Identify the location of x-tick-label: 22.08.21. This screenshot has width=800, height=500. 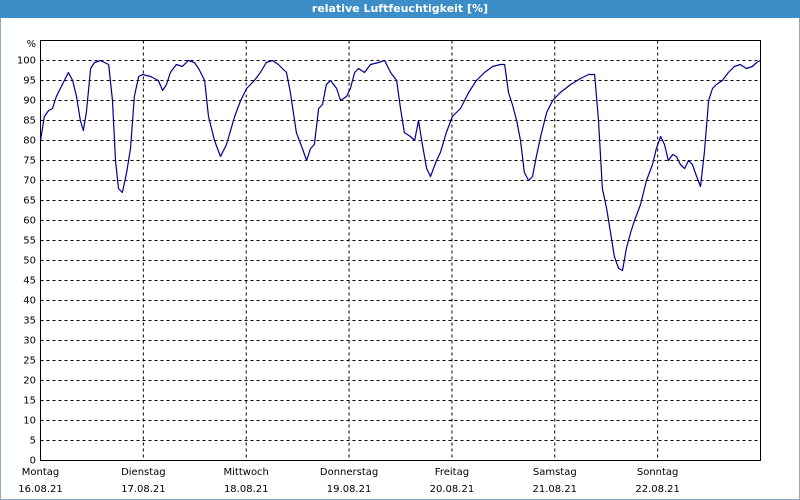
(657, 489).